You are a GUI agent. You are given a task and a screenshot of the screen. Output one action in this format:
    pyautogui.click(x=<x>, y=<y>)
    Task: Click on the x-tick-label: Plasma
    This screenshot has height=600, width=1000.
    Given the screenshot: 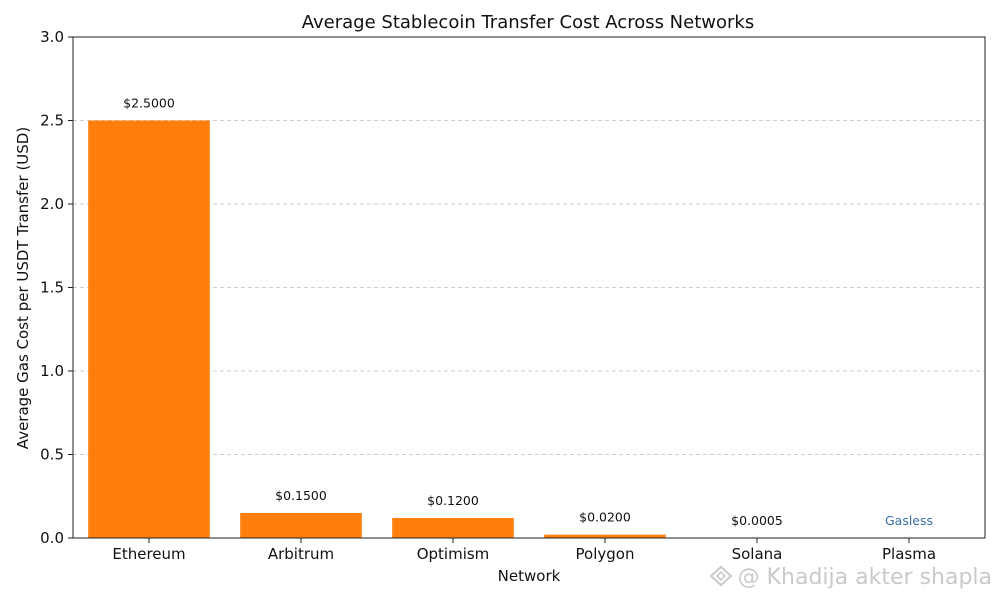 What is the action you would take?
    pyautogui.click(x=909, y=554)
    